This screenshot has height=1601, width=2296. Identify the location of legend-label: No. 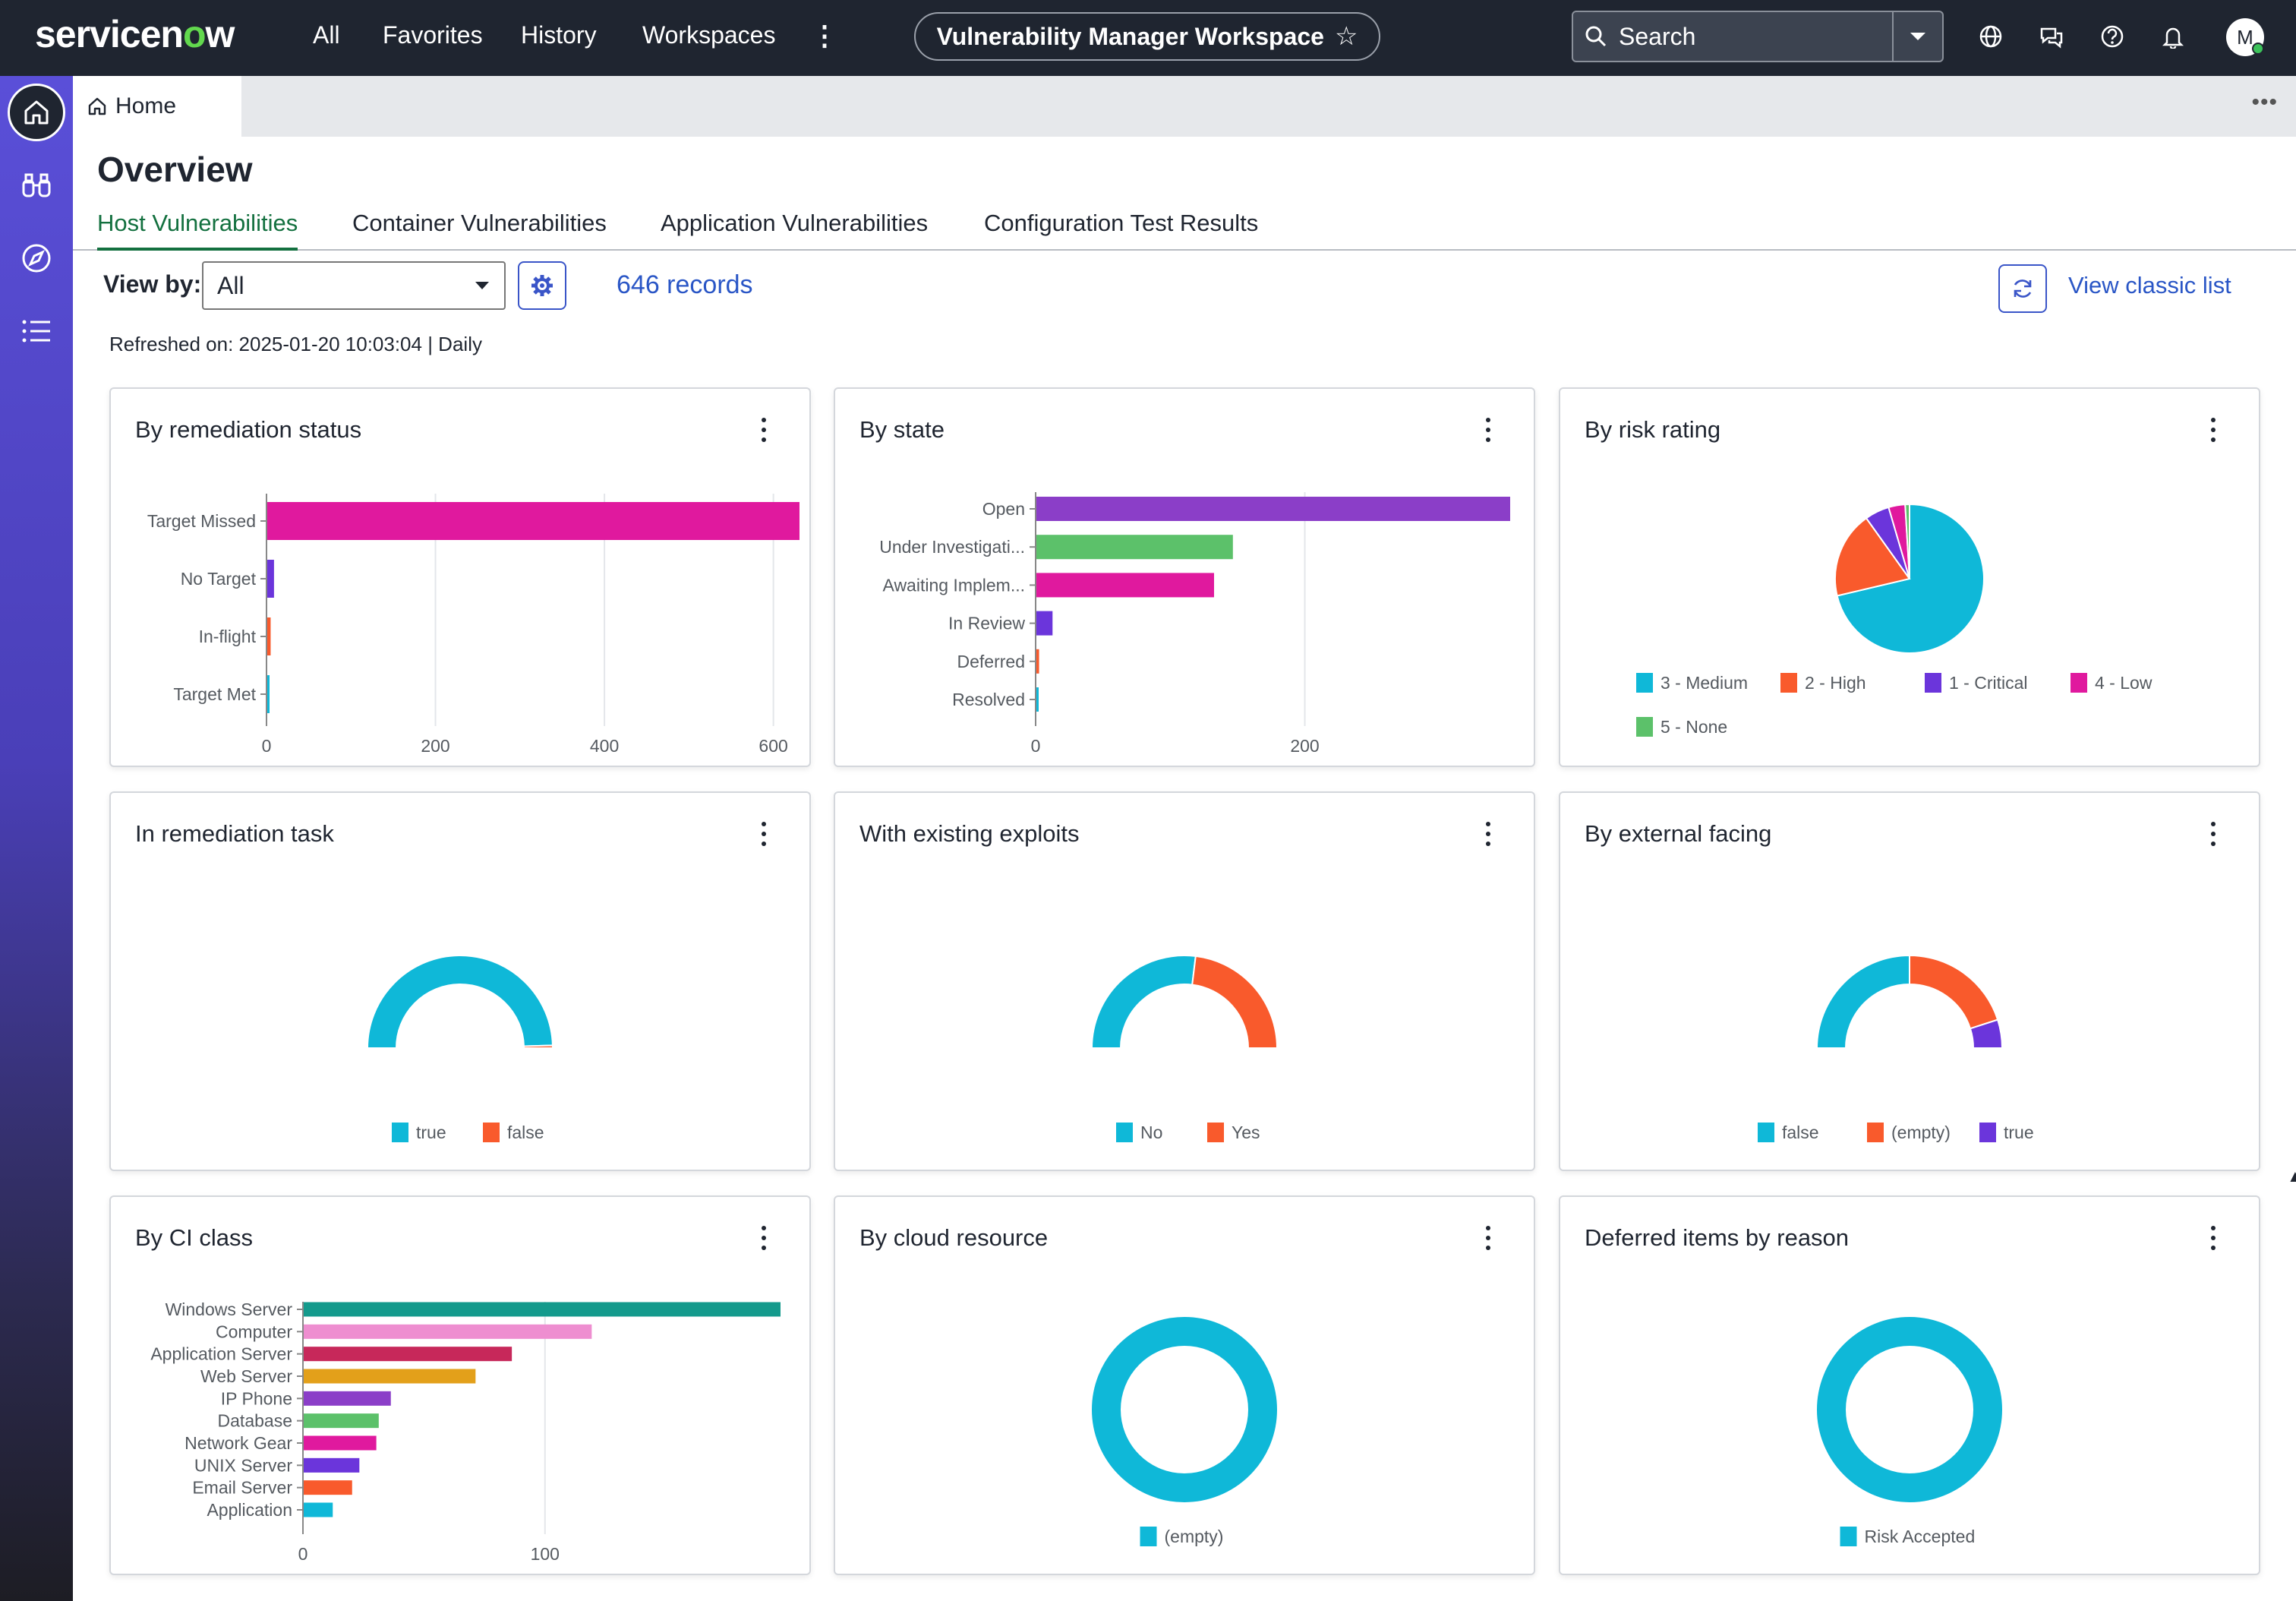
(1151, 1132).